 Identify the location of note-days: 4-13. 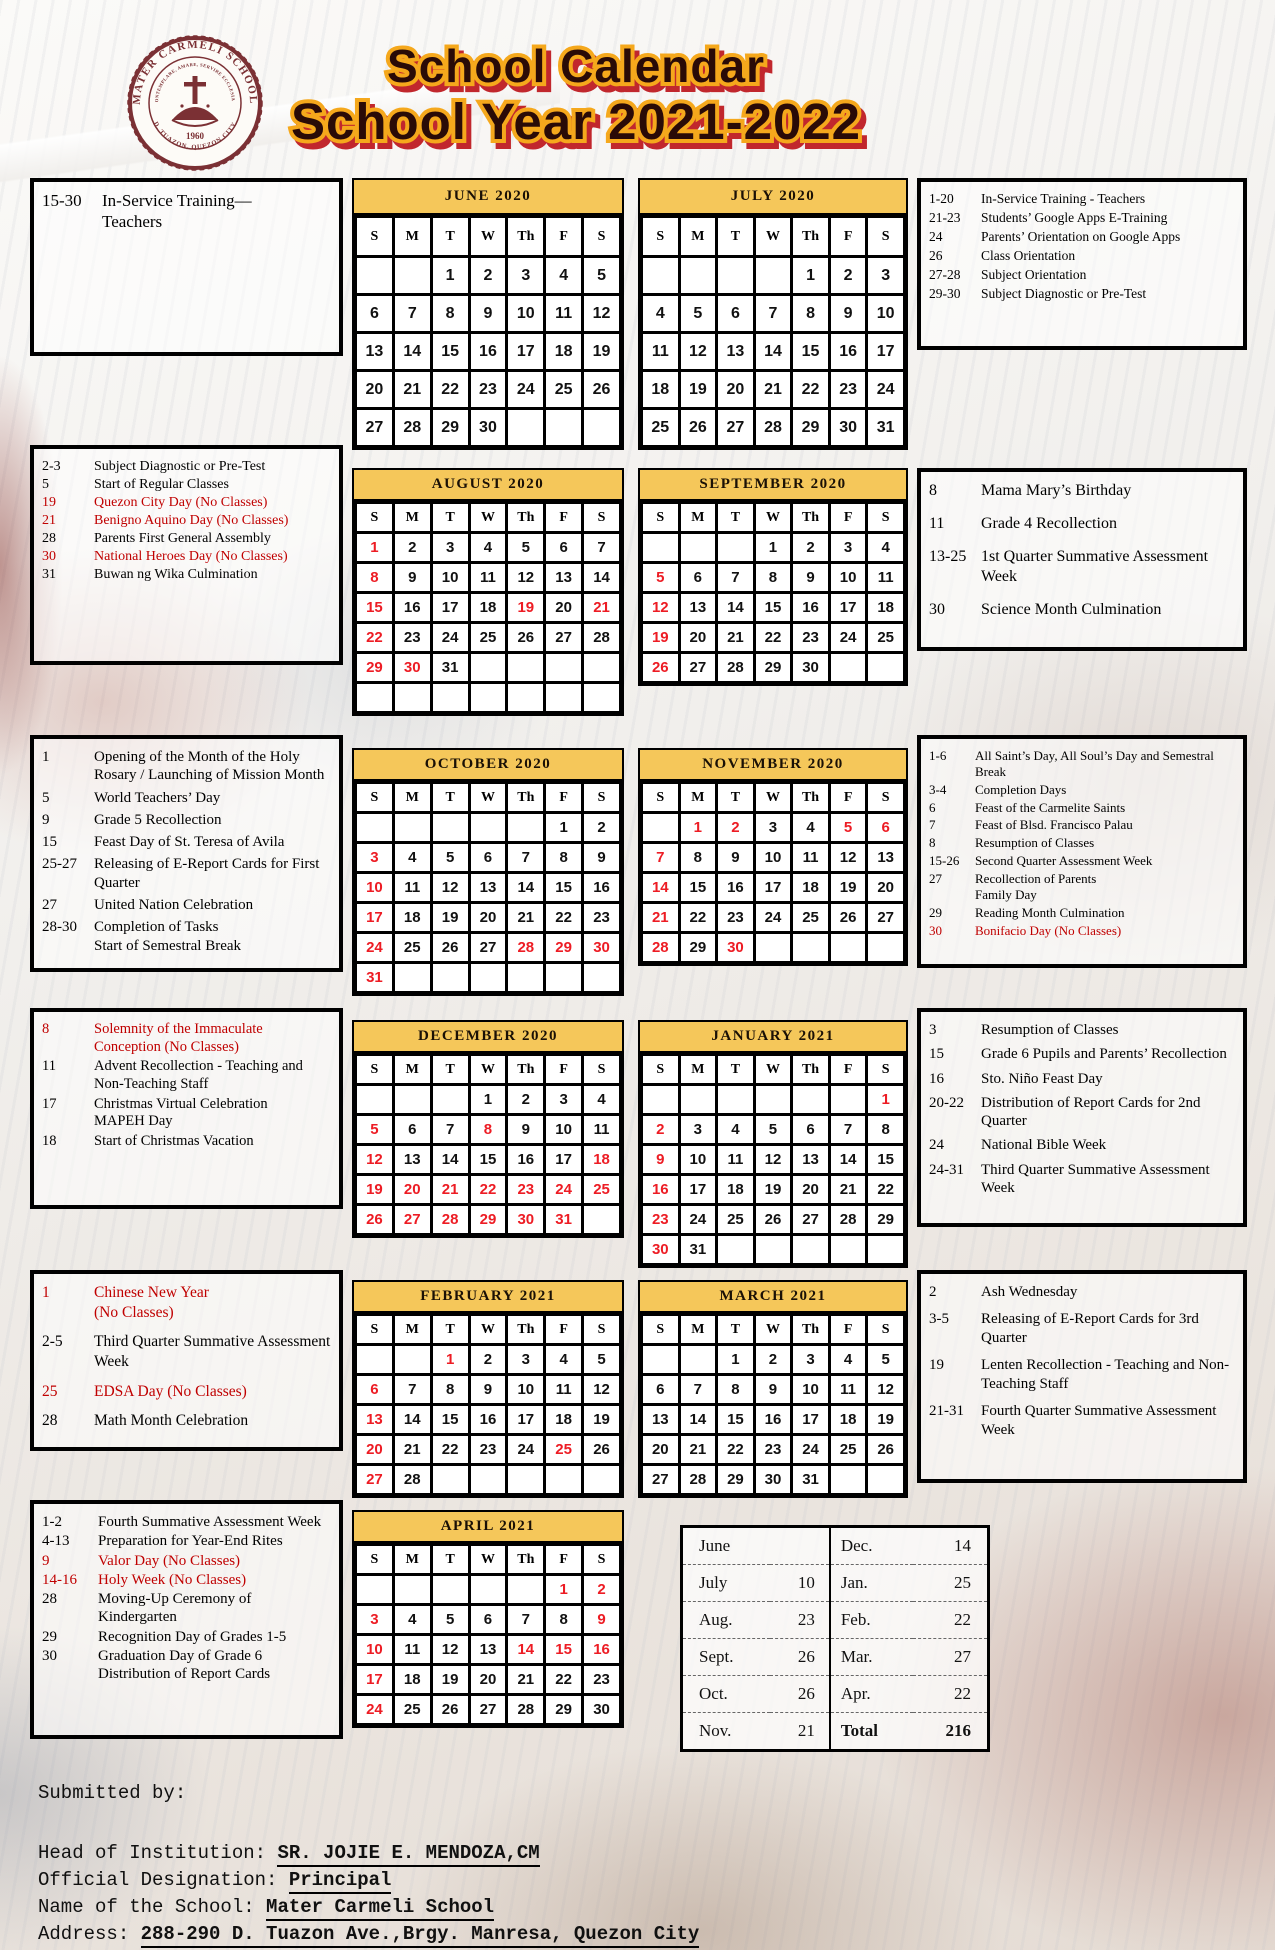
(56, 1541).